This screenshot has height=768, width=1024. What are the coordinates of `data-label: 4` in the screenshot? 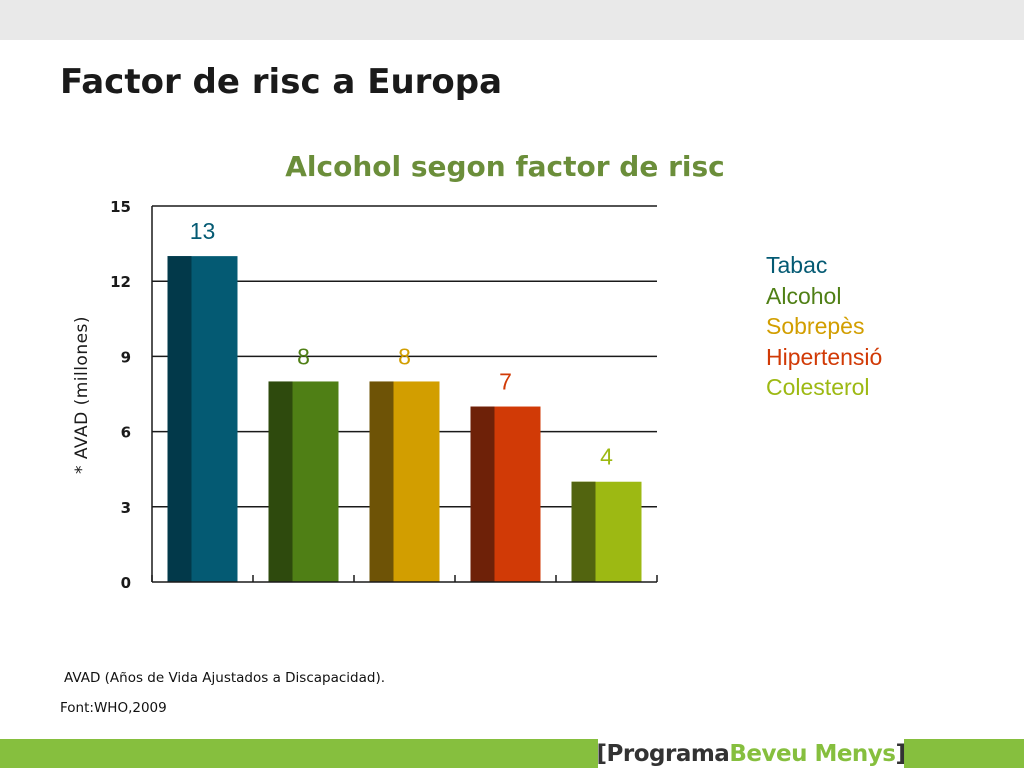 It's located at (606, 457).